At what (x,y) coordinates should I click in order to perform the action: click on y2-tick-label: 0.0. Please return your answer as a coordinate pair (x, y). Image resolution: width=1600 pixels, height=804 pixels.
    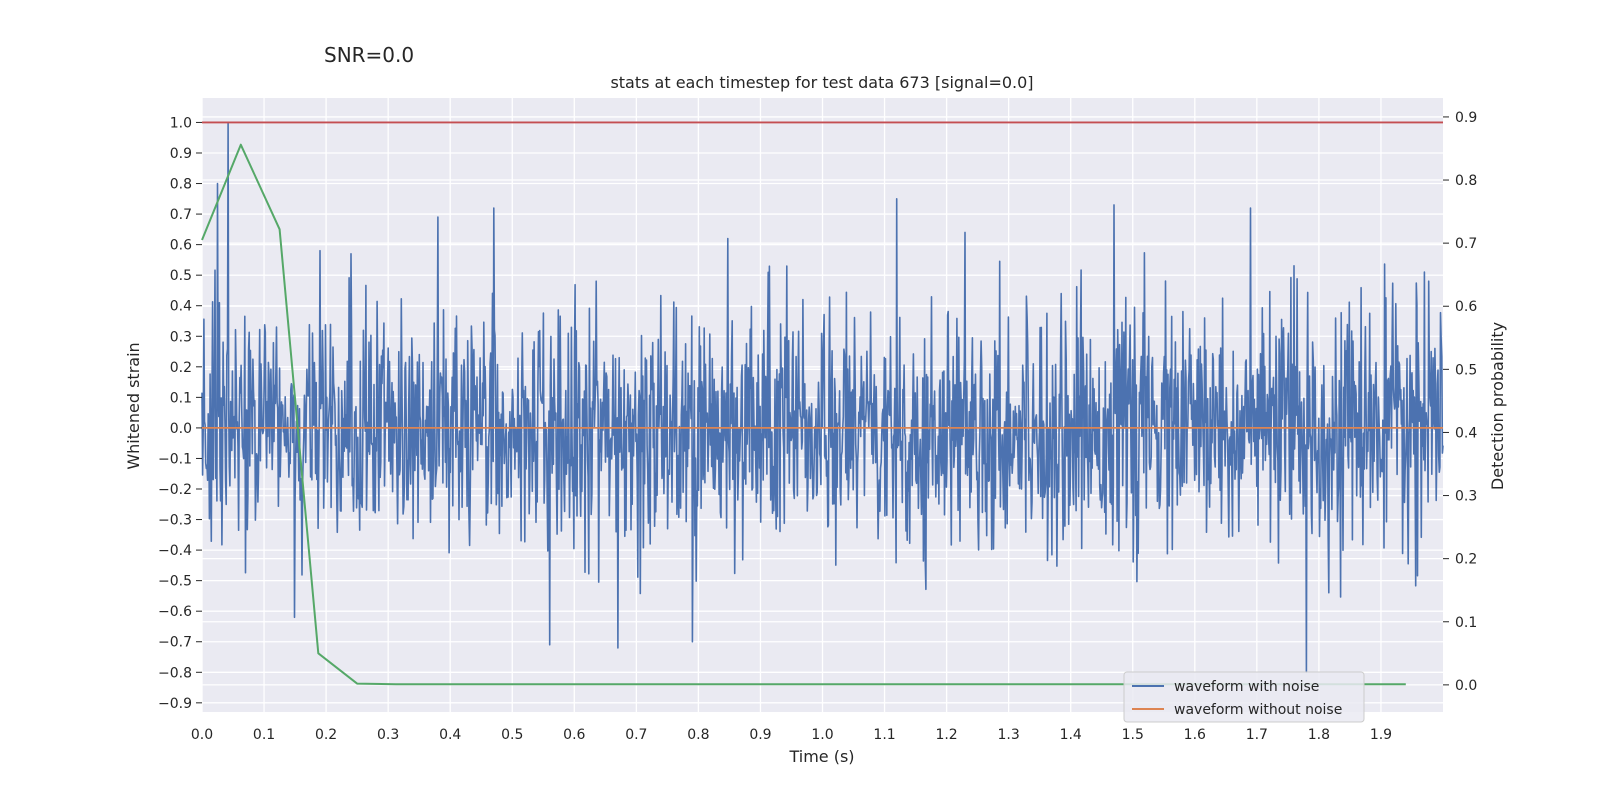
    Looking at the image, I should click on (1466, 686).